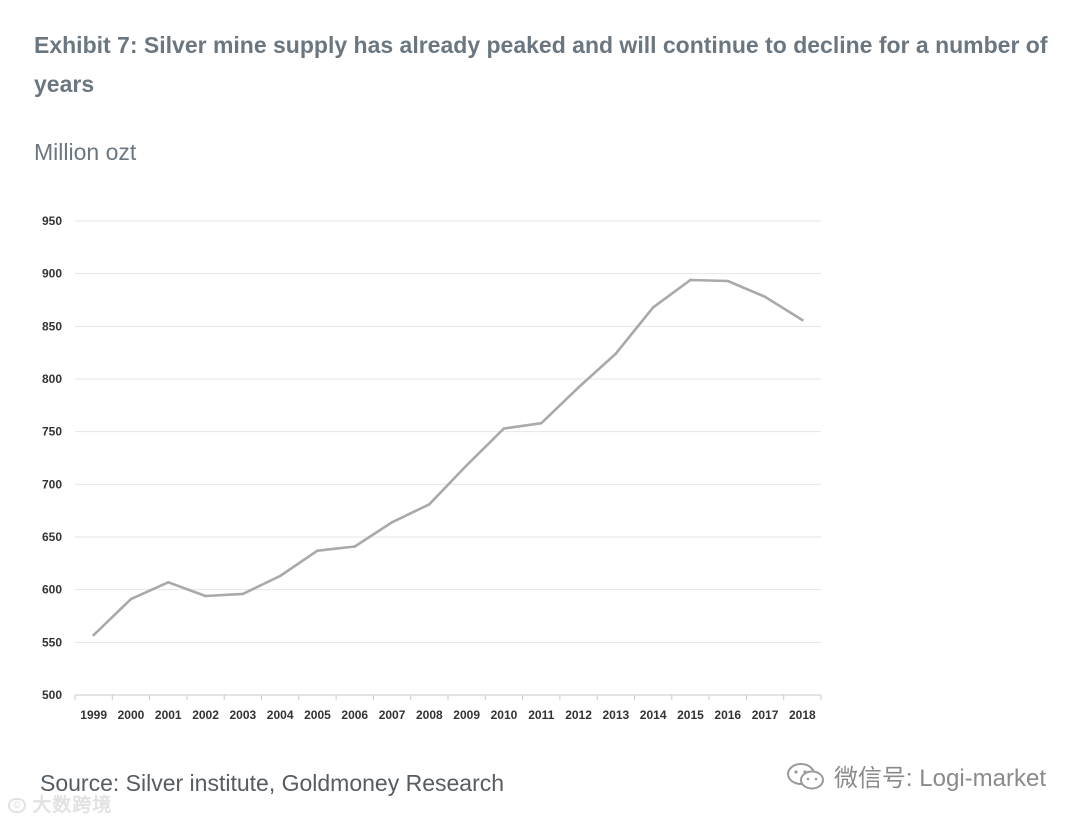 The image size is (1080, 824). Describe the element at coordinates (52, 590) in the screenshot. I see `y-tick-label: 600` at that location.